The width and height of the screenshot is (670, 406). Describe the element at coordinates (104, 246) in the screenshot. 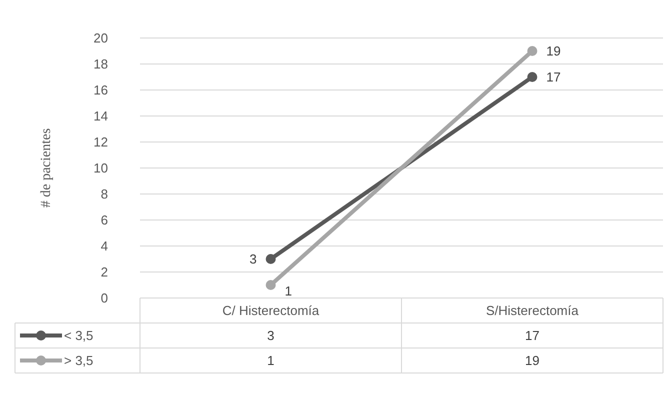

I see `y-tick-label: 4` at that location.